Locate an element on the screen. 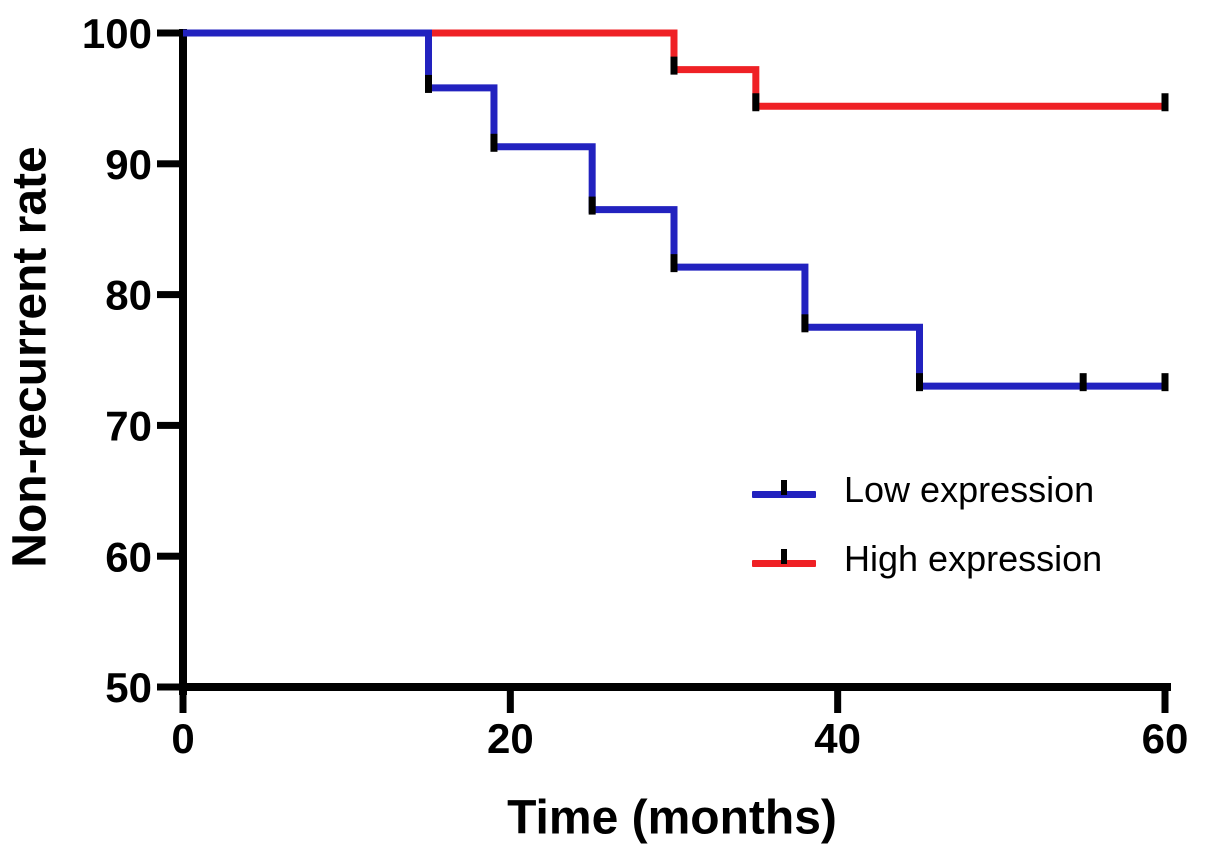 The image size is (1205, 860). y-axis-title: Non-recurrent rate is located at coordinates (30, 357).